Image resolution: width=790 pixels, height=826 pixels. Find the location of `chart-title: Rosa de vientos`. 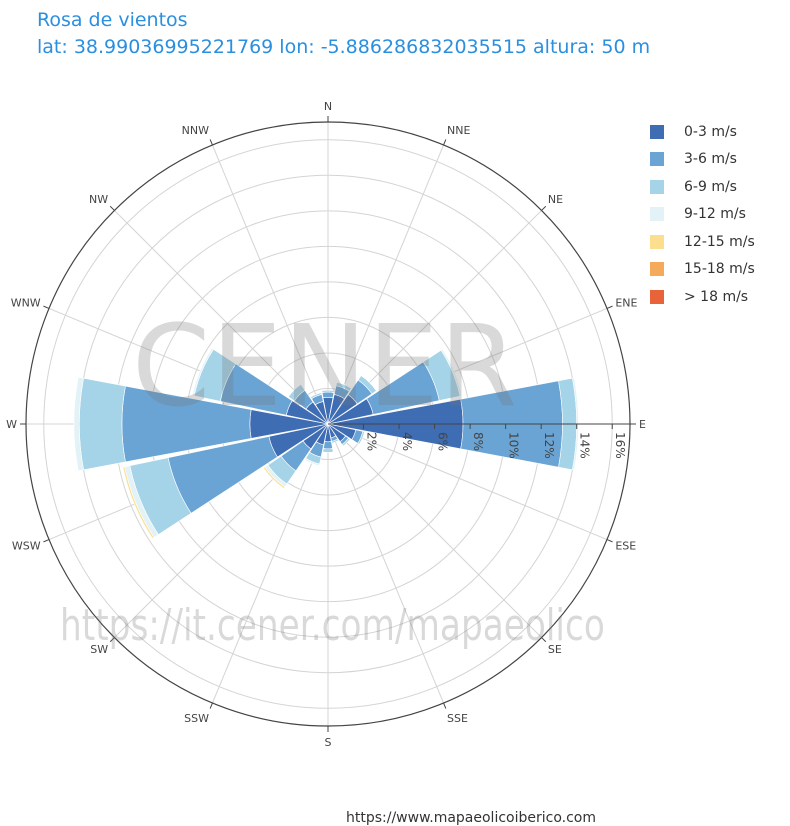

chart-title: Rosa de vientos is located at coordinates (112, 20).